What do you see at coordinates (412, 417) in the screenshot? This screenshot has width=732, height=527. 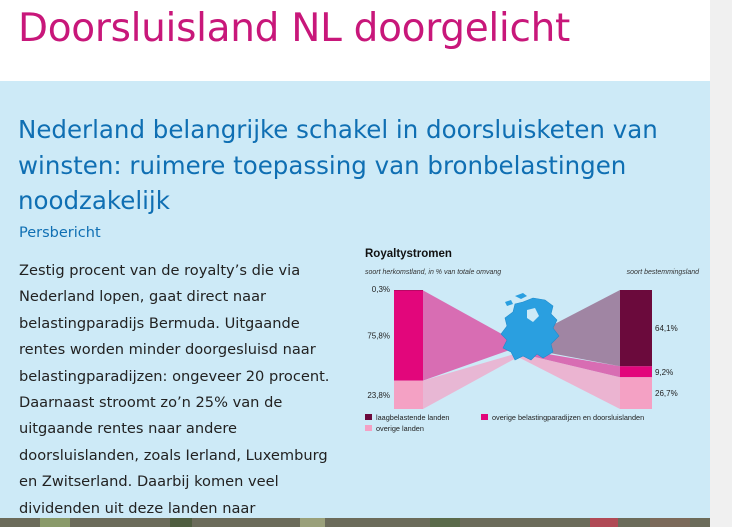 I see `legend-item: laagbelastende landen` at bounding box center [412, 417].